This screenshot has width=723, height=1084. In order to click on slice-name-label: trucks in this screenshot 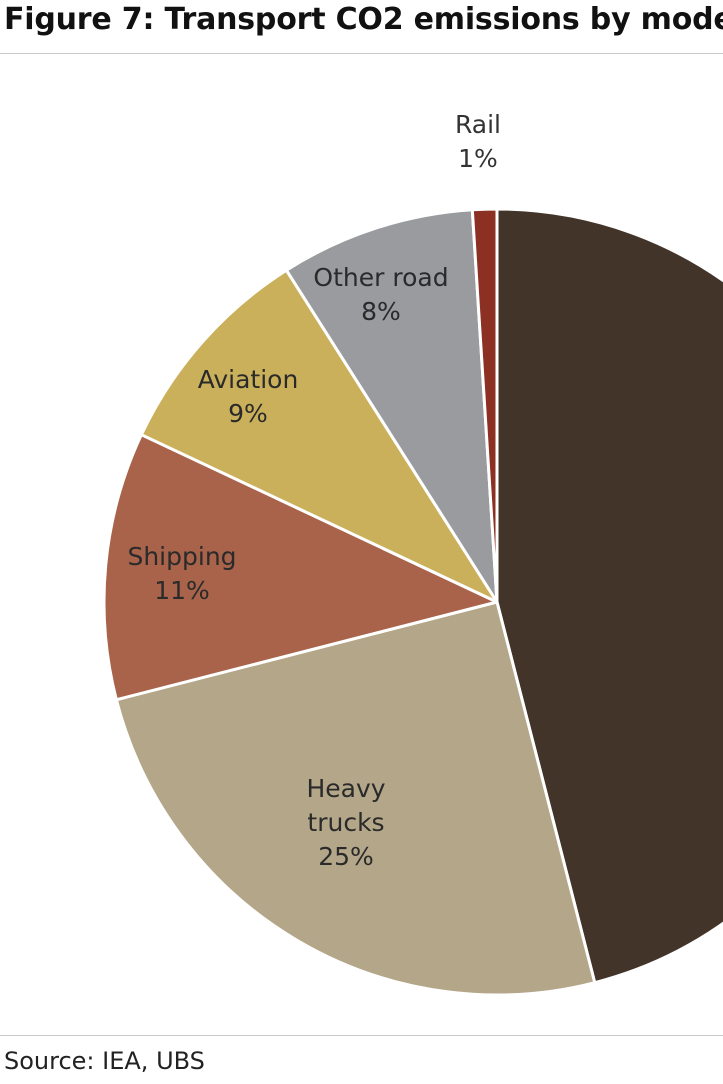, I will do `click(345, 822)`.